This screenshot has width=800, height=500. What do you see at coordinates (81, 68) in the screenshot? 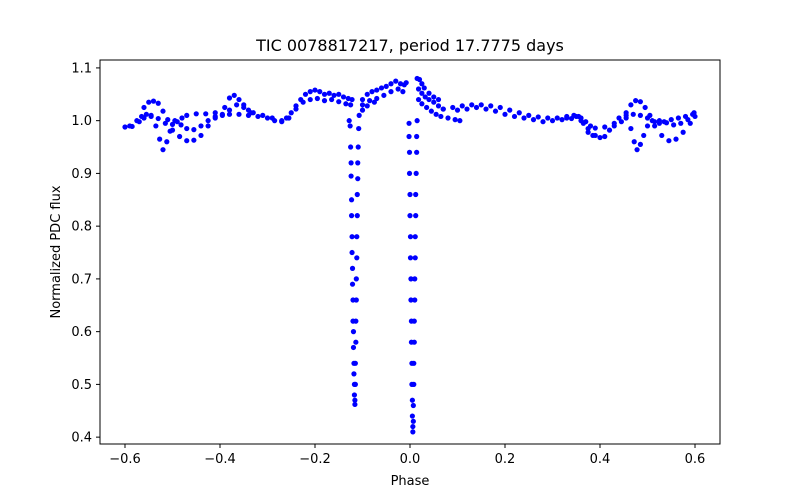
I see `y-tick-label: 1.1` at bounding box center [81, 68].